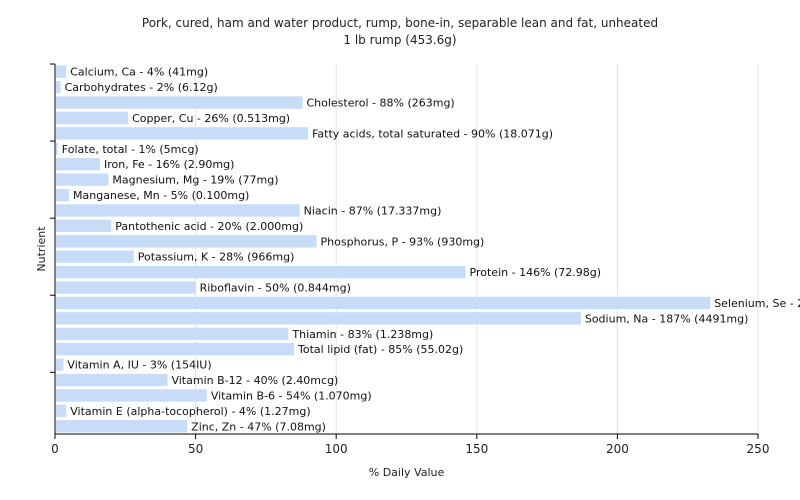 The width and height of the screenshot is (800, 500). I want to click on x-tick-label: 250, so click(758, 449).